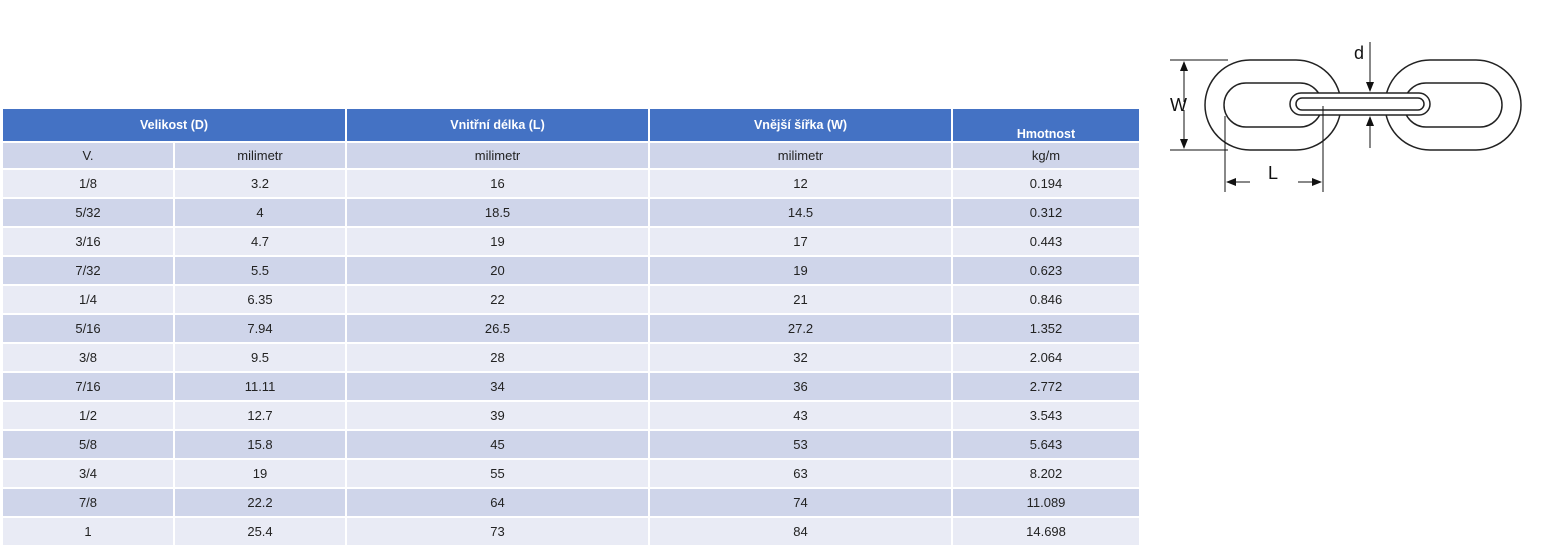 The image size is (1544, 552). Describe the element at coordinates (1046, 328) in the screenshot. I see `cell-weight: 1.352` at that location.